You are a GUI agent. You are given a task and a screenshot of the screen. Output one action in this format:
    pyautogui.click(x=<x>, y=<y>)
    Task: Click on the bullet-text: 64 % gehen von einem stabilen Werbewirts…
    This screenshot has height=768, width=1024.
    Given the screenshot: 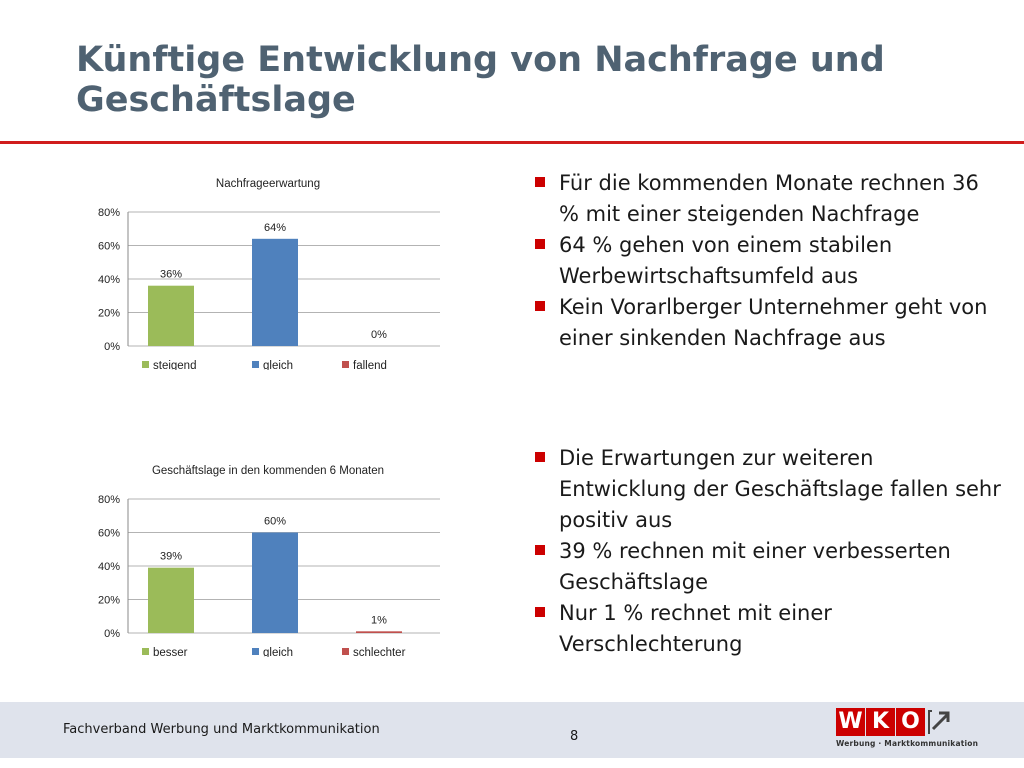 What is the action you would take?
    pyautogui.click(x=726, y=260)
    